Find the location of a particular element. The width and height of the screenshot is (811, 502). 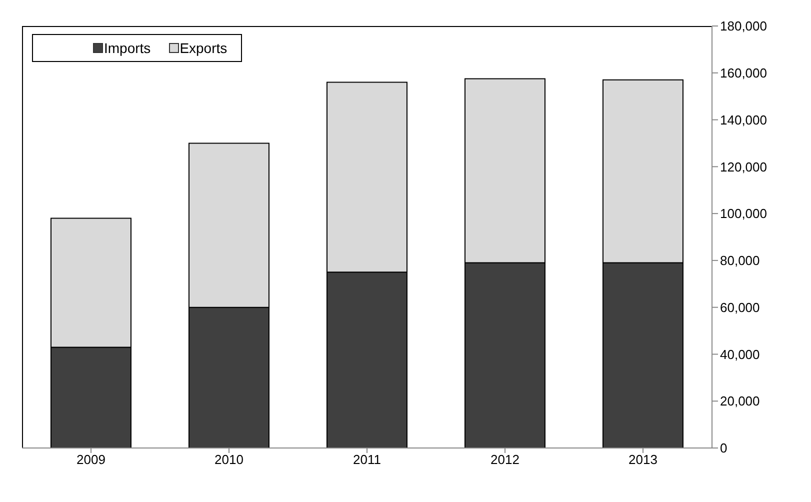

y-tick-label: 100,000 is located at coordinates (743, 214).